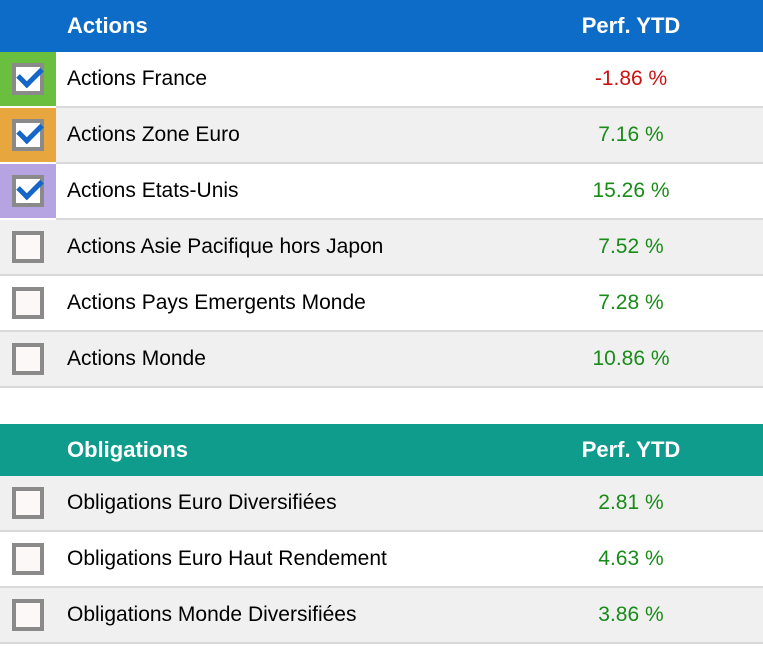  I want to click on row-perf-value: 7.28 %, so click(631, 304).